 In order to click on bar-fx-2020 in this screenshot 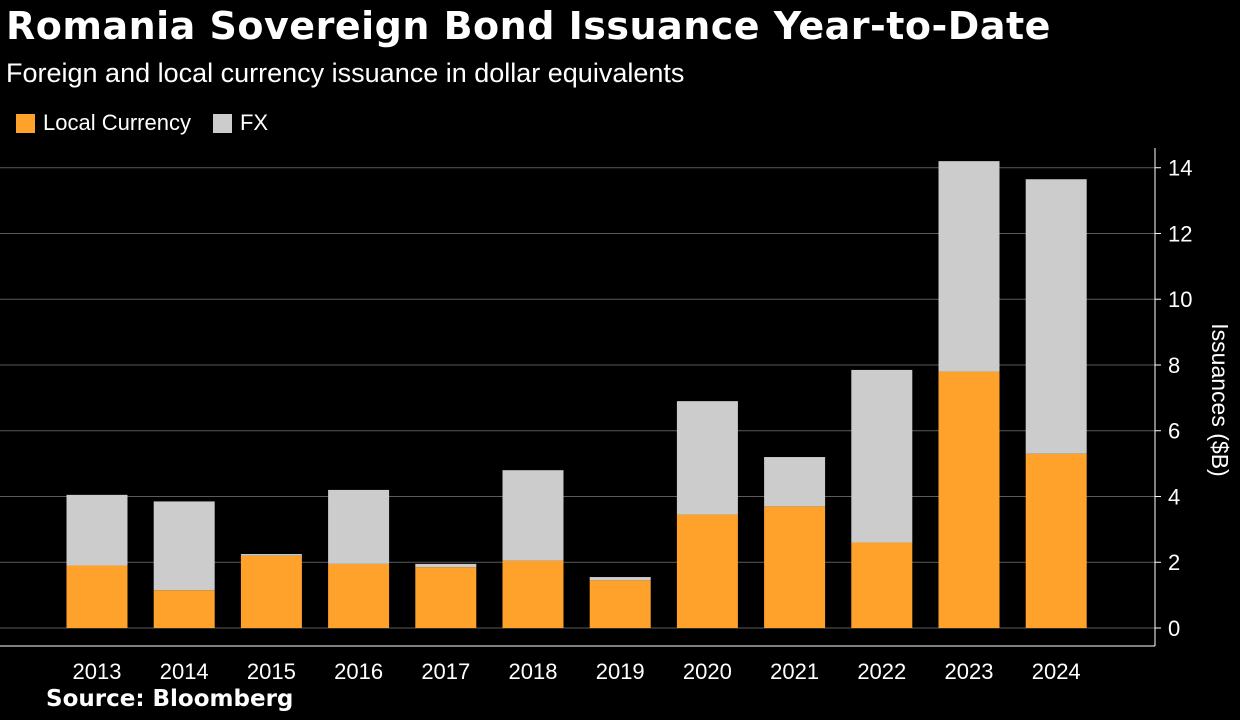, I will do `click(707, 458)`.